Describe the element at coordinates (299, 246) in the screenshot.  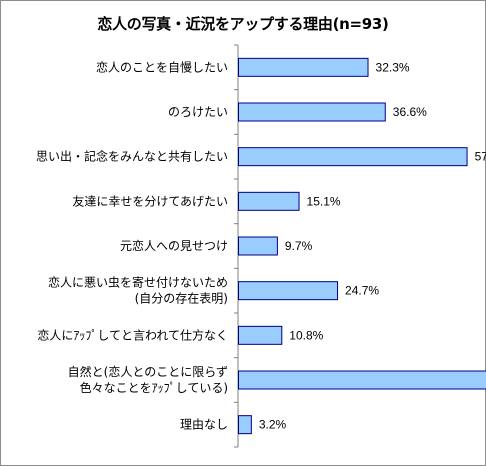
I see `data-label: 9.7%` at that location.